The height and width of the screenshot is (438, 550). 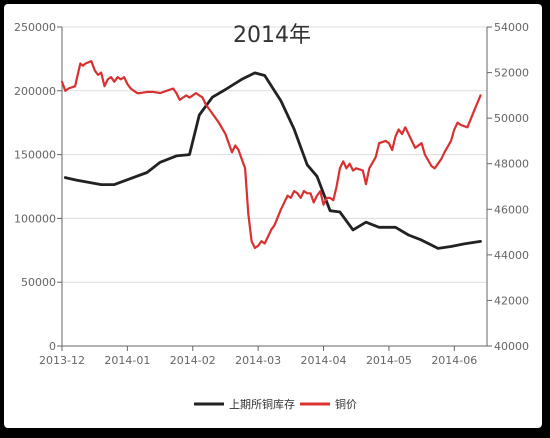 What do you see at coordinates (511, 300) in the screenshot?
I see `right-tick-label: 42000` at bounding box center [511, 300].